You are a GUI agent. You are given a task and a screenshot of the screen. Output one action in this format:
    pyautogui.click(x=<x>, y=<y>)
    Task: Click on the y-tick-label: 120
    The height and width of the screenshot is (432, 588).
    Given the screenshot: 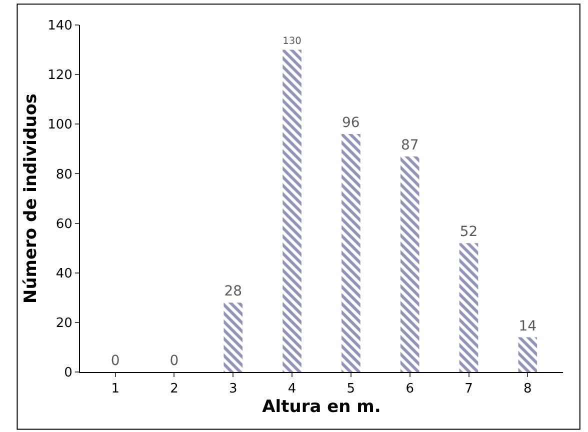 What is the action you would take?
    pyautogui.click(x=60, y=76)
    